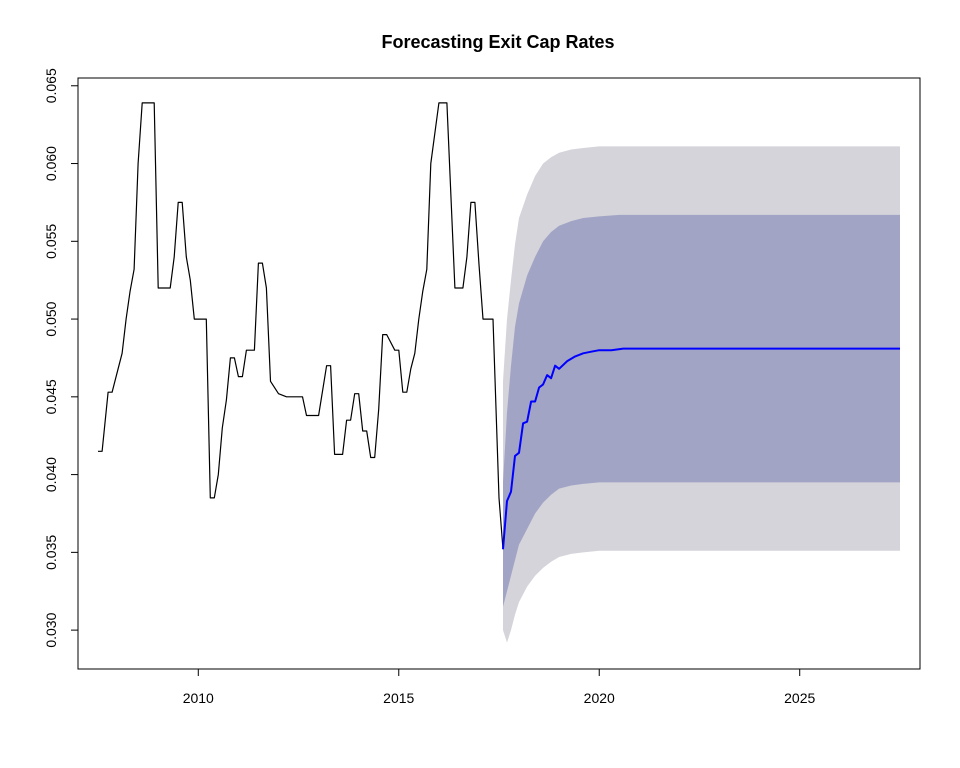  What do you see at coordinates (799, 698) in the screenshot?
I see `x-tick-label: 2025` at bounding box center [799, 698].